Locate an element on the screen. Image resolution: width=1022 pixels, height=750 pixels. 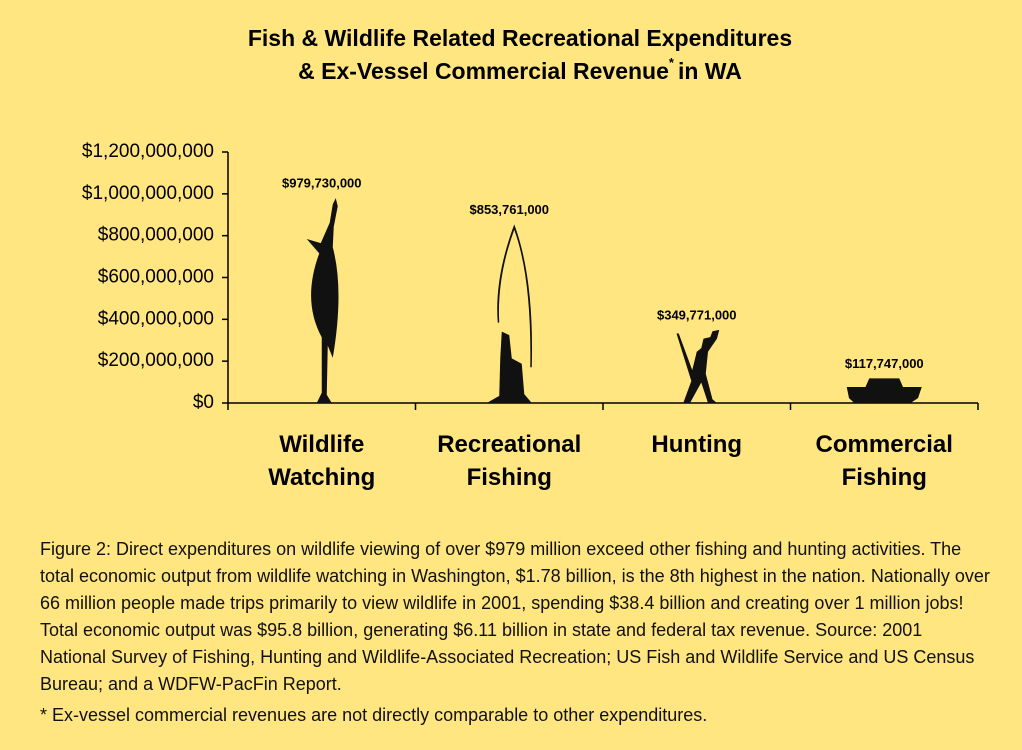
x-tick-label: Hunting is located at coordinates (697, 444).